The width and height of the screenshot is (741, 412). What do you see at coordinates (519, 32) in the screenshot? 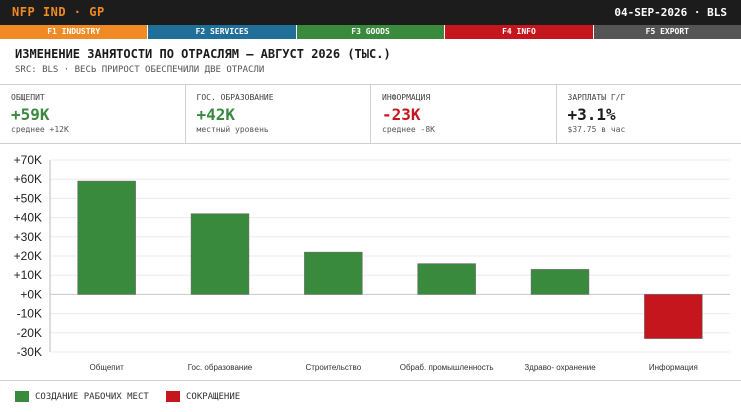
I see `fkey-info: F4 INFO` at bounding box center [519, 32].